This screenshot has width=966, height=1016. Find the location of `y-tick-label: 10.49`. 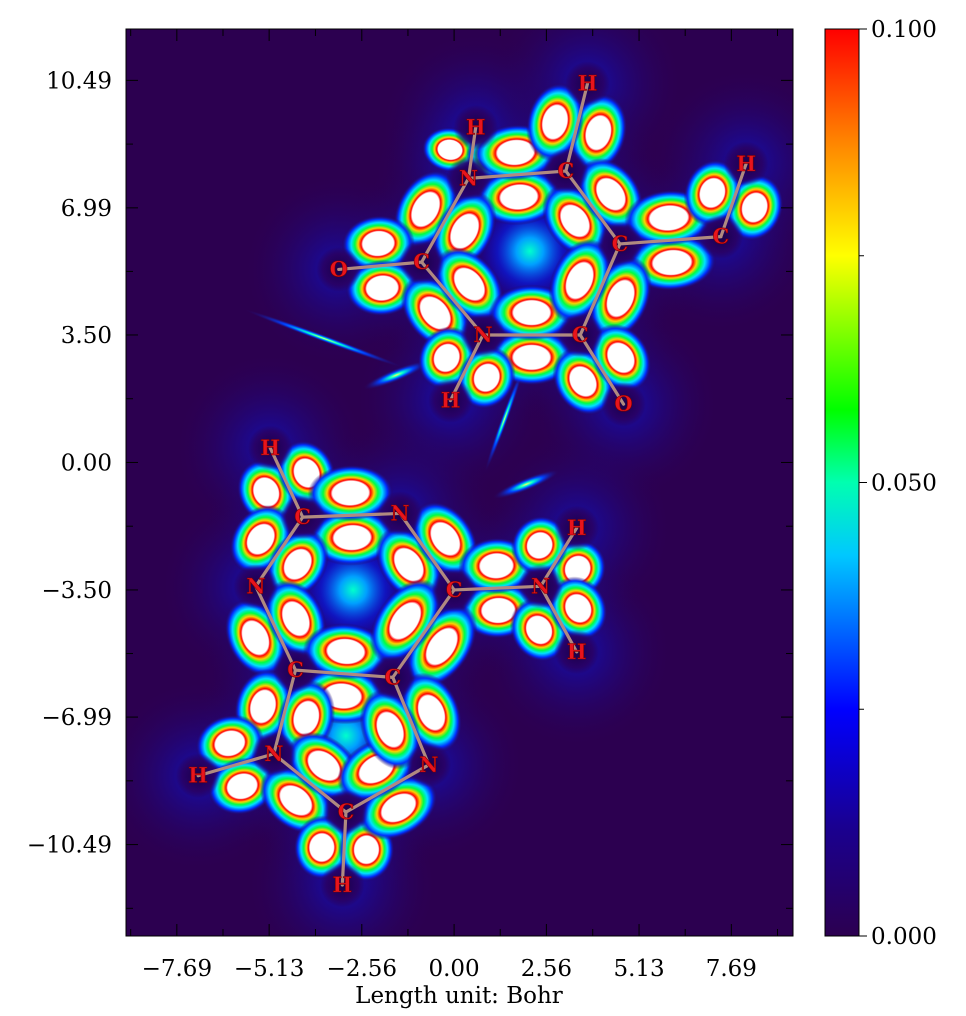

y-tick-label: 10.49 is located at coordinates (79, 81).